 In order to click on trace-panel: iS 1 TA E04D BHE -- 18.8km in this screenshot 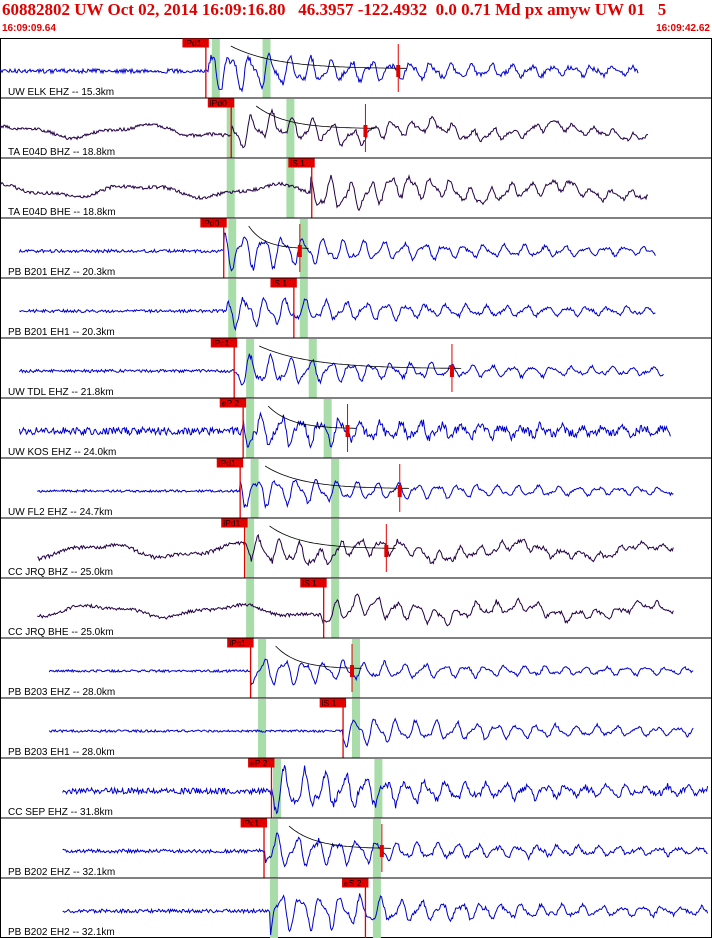, I will do `click(356, 188)`.